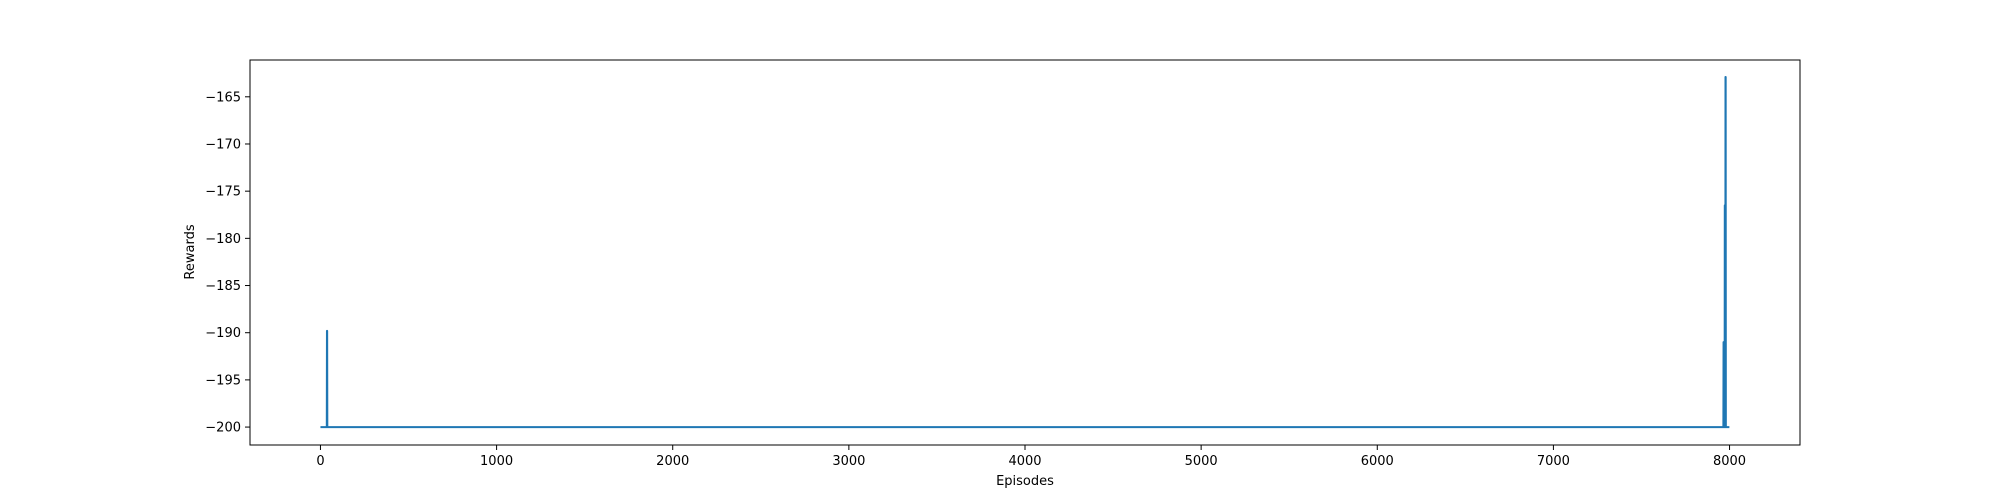 This screenshot has width=2000, height=504. Describe the element at coordinates (496, 461) in the screenshot. I see `x-tick-label: 1000` at that location.